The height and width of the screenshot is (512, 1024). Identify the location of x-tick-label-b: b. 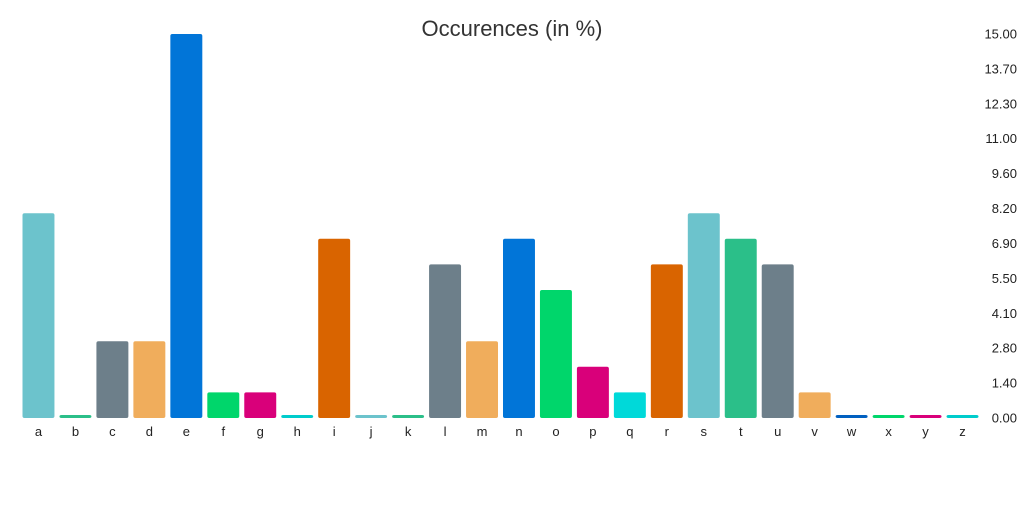
(75, 431).